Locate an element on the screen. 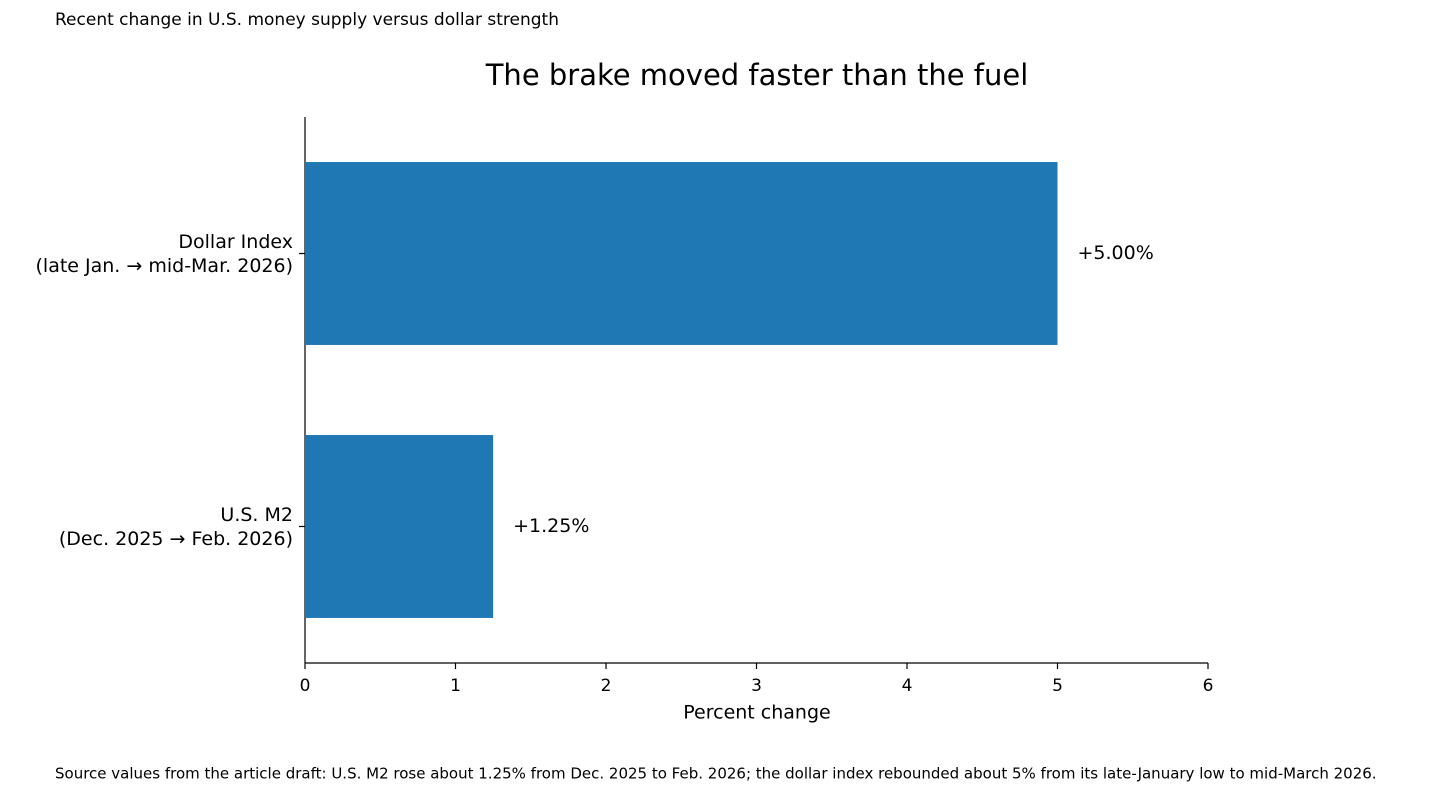  x-tick-label: 3 is located at coordinates (756, 686).